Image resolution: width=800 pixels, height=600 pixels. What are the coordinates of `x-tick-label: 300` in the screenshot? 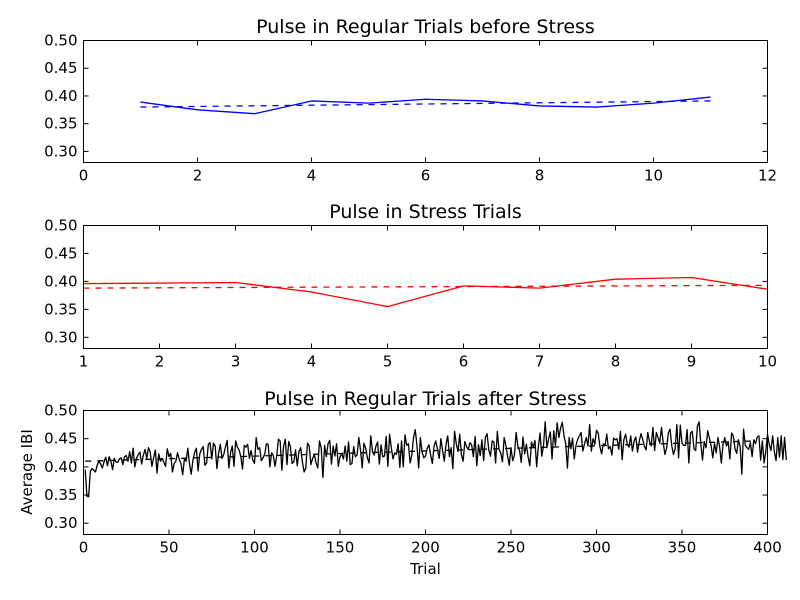 It's located at (596, 548).